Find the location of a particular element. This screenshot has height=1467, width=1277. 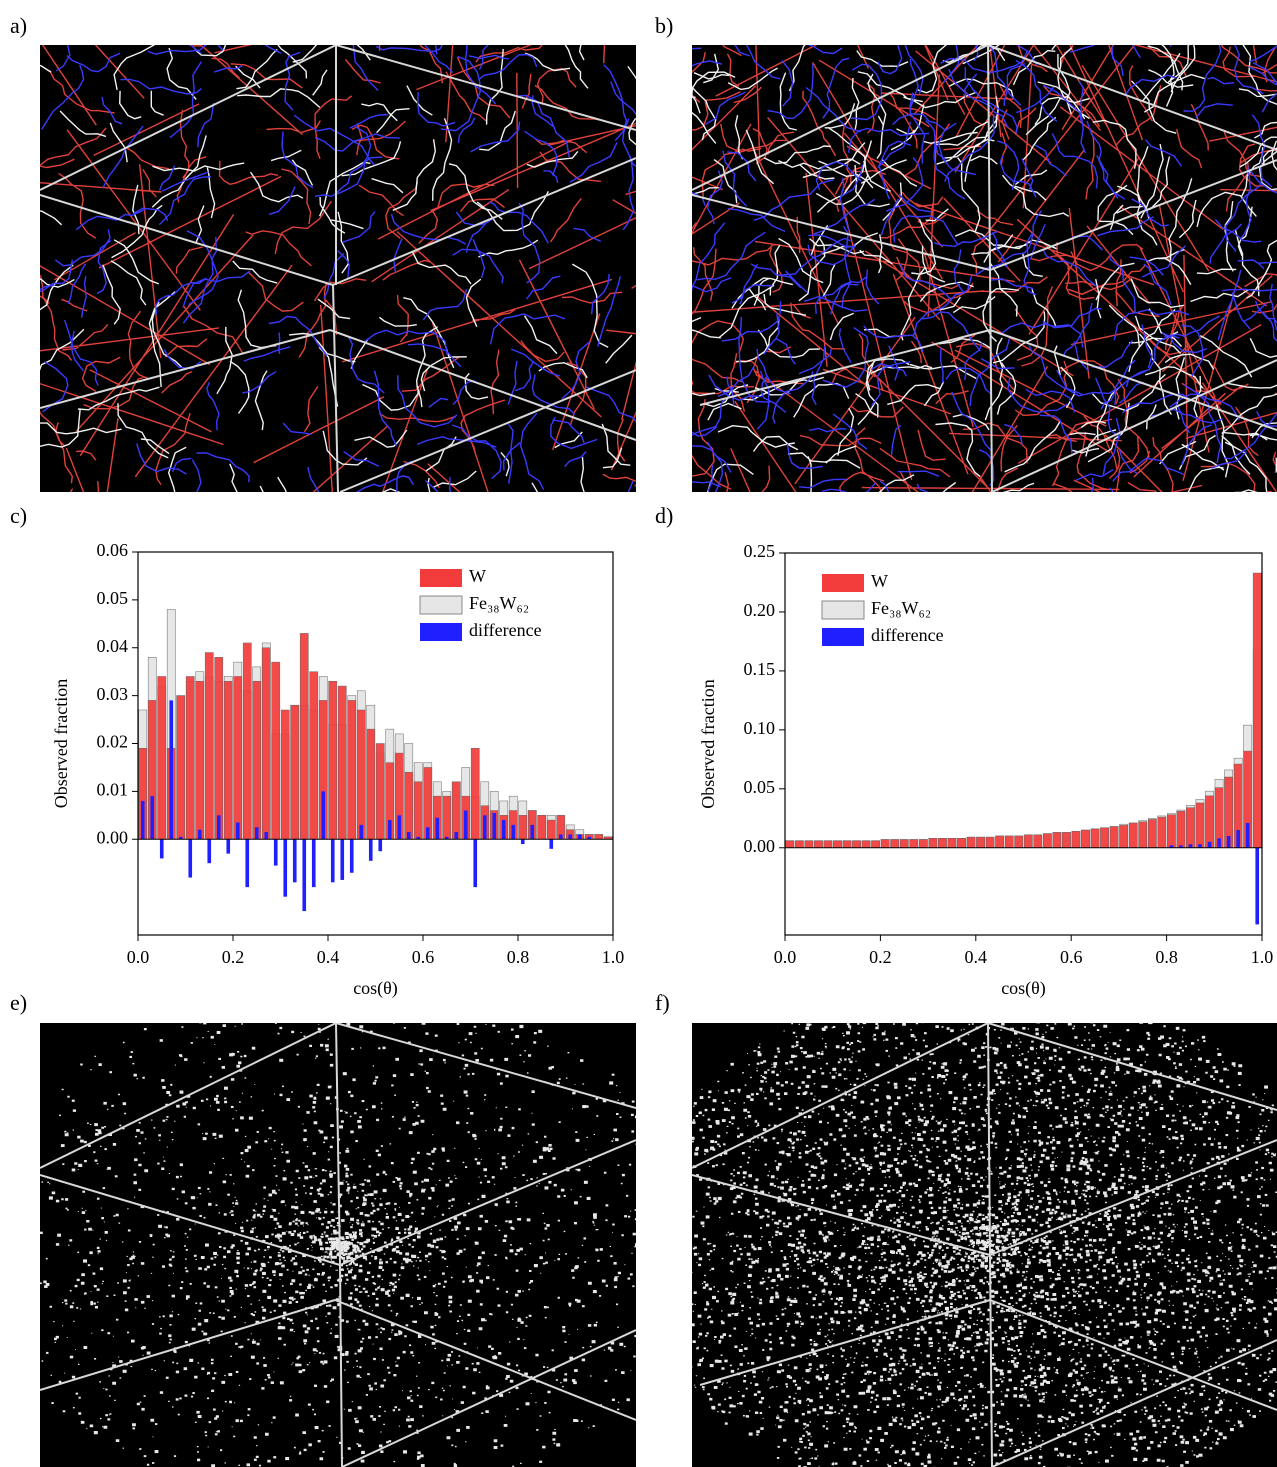

dislocation-lines is located at coordinates (338, 268).